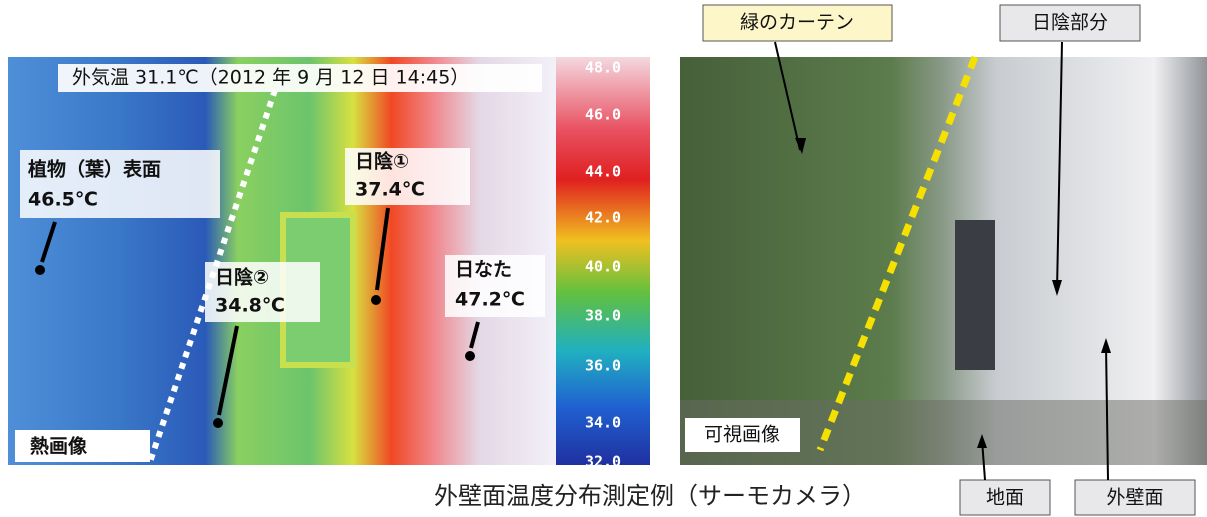 Image resolution: width=1207 pixels, height=517 pixels. What do you see at coordinates (59, 446) in the screenshot?
I see `corner-label: 熱画像` at bounding box center [59, 446].